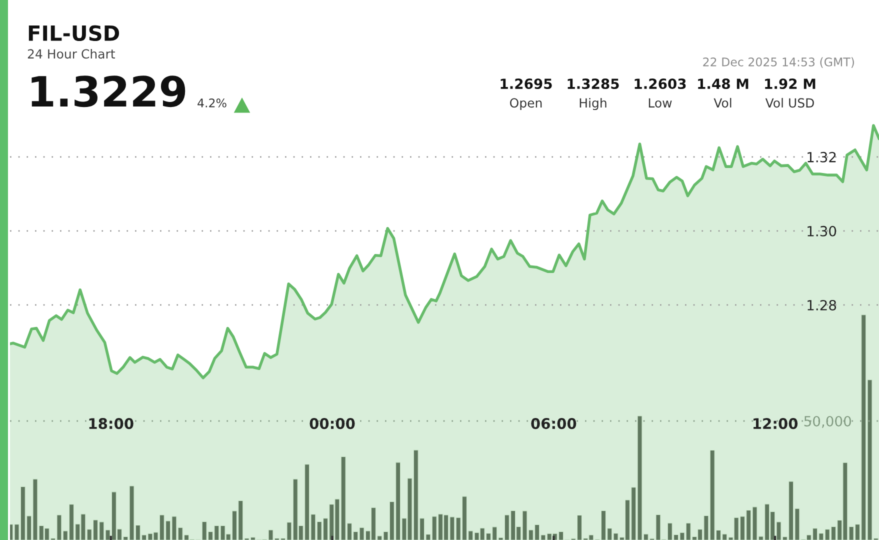 This screenshot has height=540, width=879. I want to click on y-tick-label: 1.32, so click(822, 157).